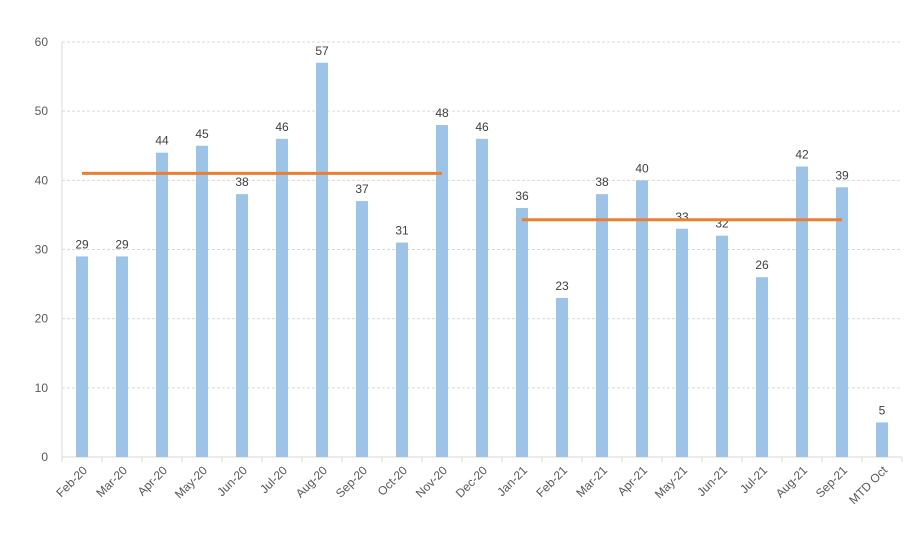  I want to click on x-tick-label: Jul-21, so click(753, 479).